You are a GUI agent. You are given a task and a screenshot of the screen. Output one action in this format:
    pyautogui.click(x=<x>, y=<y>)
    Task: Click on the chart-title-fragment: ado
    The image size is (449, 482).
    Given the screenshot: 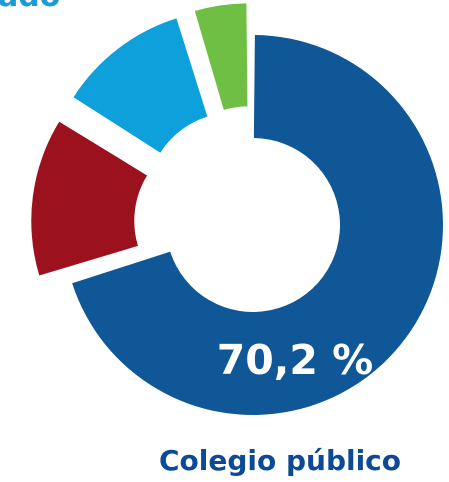 What is the action you would take?
    pyautogui.click(x=30, y=7)
    